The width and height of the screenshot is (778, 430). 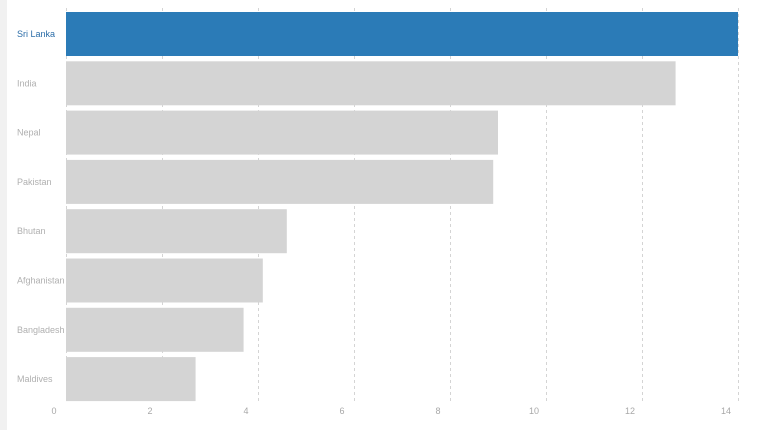 I want to click on category-label: Nepal, so click(x=29, y=133).